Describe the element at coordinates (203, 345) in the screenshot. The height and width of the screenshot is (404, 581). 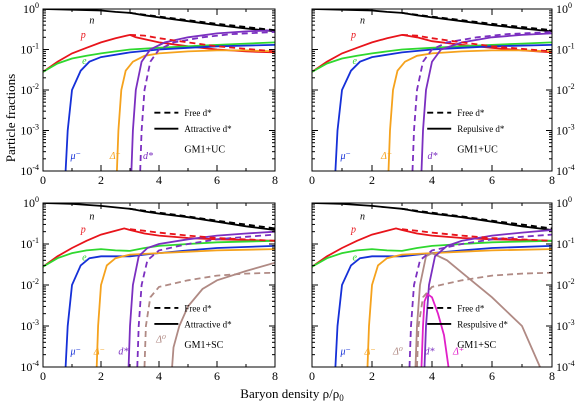
I see `panel-annotation: GM1+SC` at that location.